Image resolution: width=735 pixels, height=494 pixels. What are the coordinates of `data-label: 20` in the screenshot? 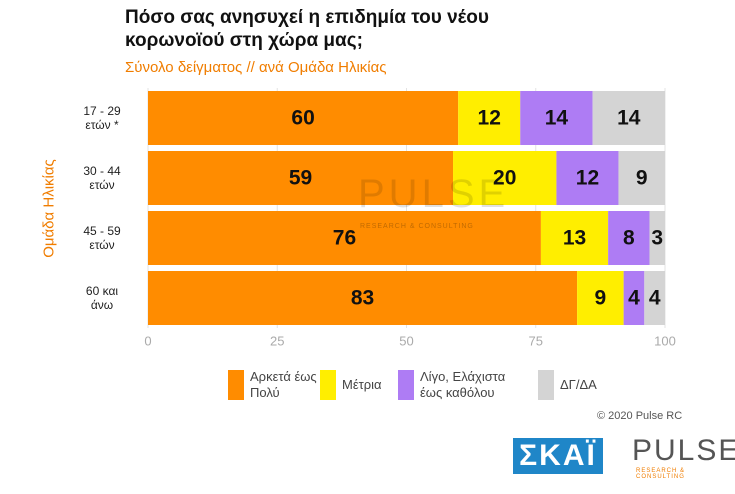 It's located at (504, 178).